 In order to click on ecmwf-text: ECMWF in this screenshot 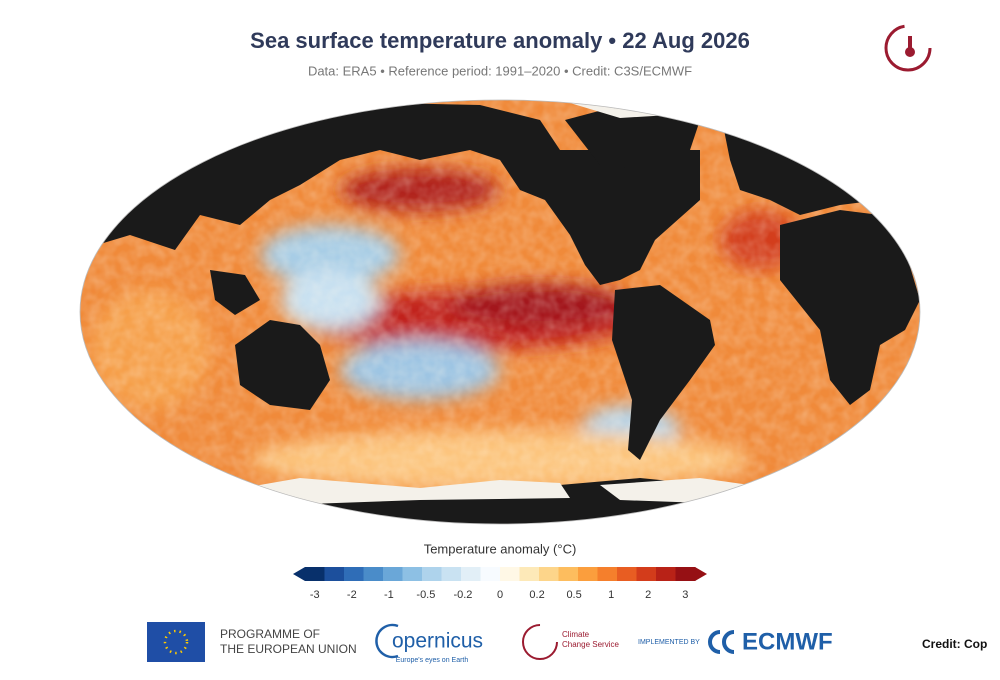, I will do `click(787, 641)`.